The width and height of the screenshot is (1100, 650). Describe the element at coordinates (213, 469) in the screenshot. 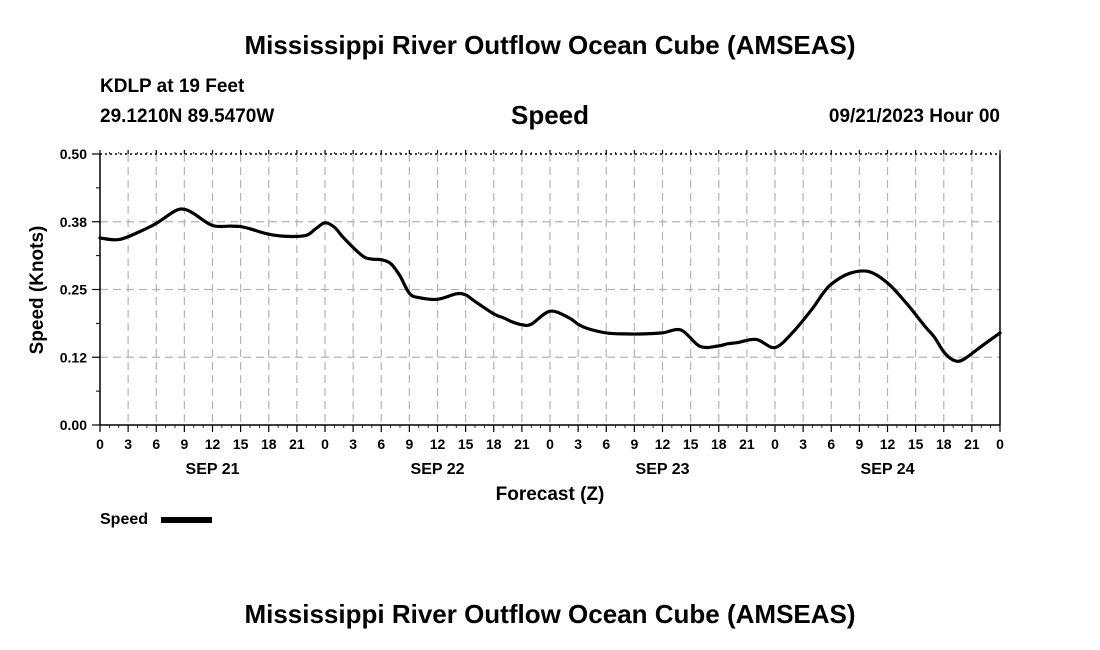

I see `day-label: SEP 21` at that location.